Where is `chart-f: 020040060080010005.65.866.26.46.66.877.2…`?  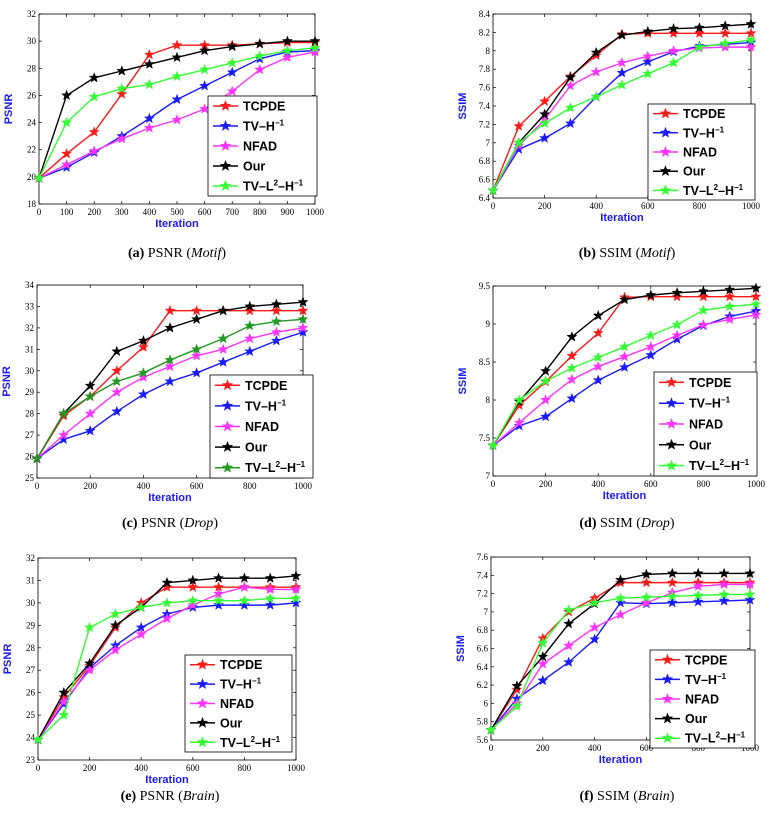 chart-f: 020040060080010005.65.866.26.46.66.877.2… is located at coordinates (607, 678).